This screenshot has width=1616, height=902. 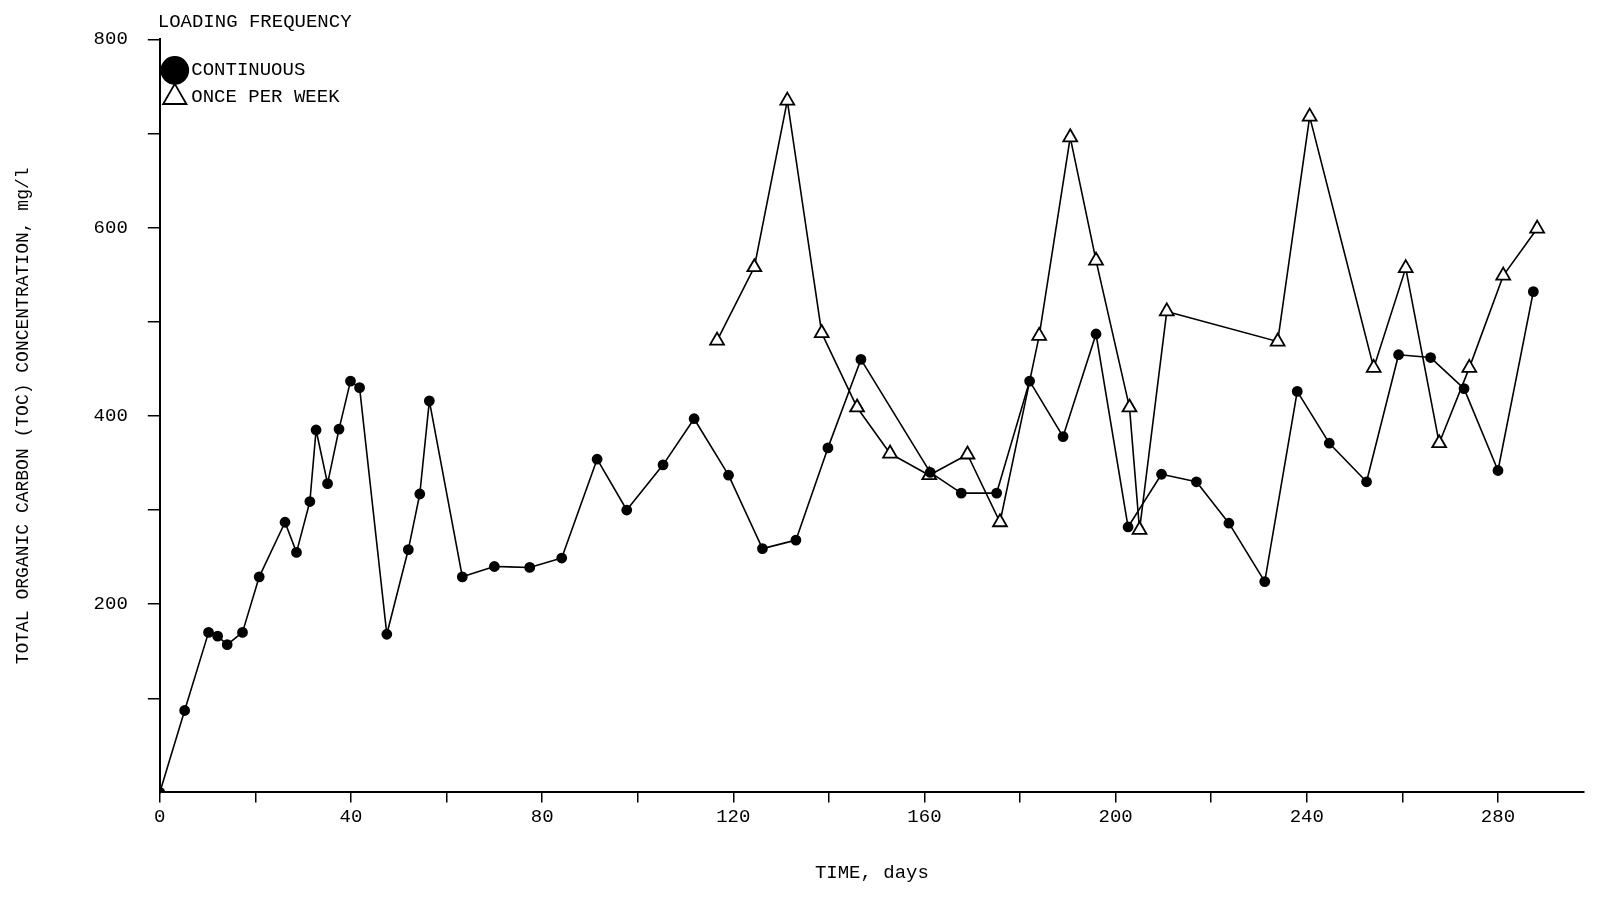 I want to click on legend-label: ONCE PER WEEK, so click(x=266, y=97).